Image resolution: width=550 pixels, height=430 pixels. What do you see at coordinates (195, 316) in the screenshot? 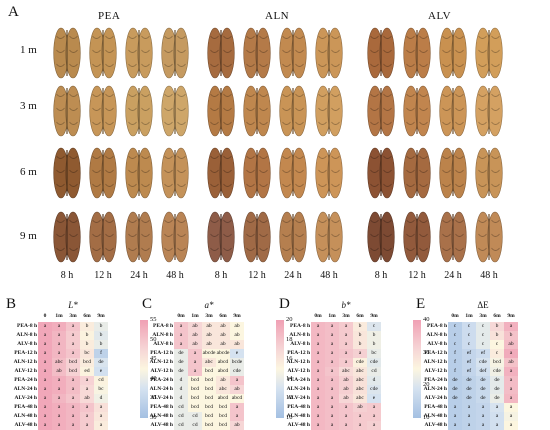
I see `heatmap-c-col-label: 1m` at bounding box center [195, 316].